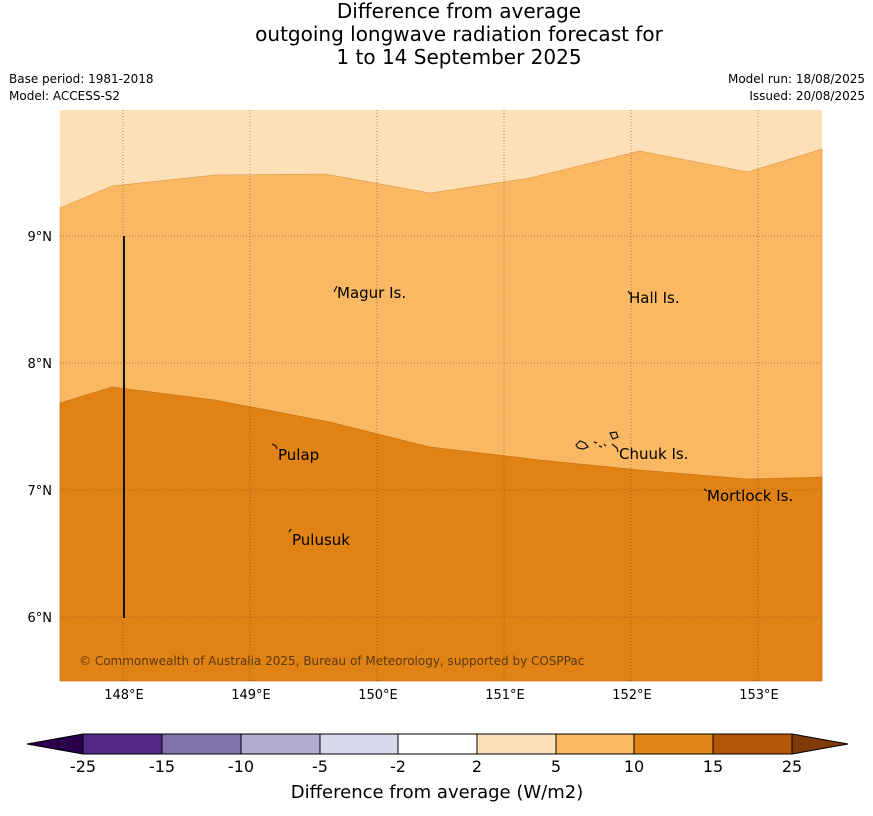 Image resolution: width=873 pixels, height=816 pixels. What do you see at coordinates (40, 491) in the screenshot?
I see `lat-label-7n: 7°N` at bounding box center [40, 491].